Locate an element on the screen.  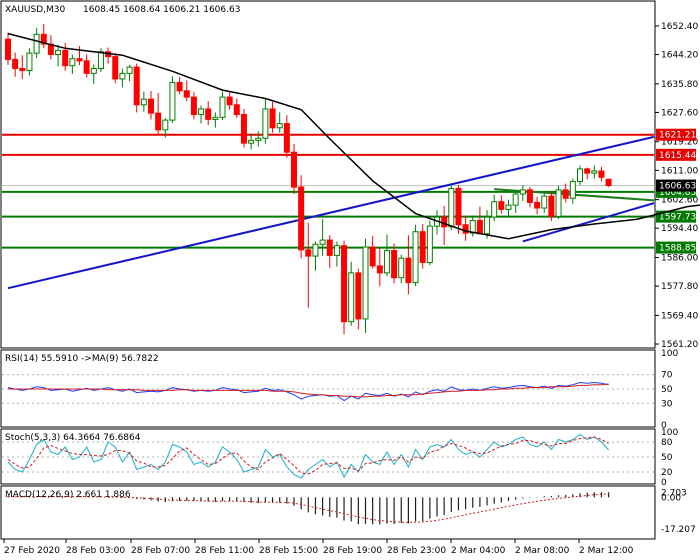
macd-ytick-label: -17.207 is located at coordinates (678, 530).